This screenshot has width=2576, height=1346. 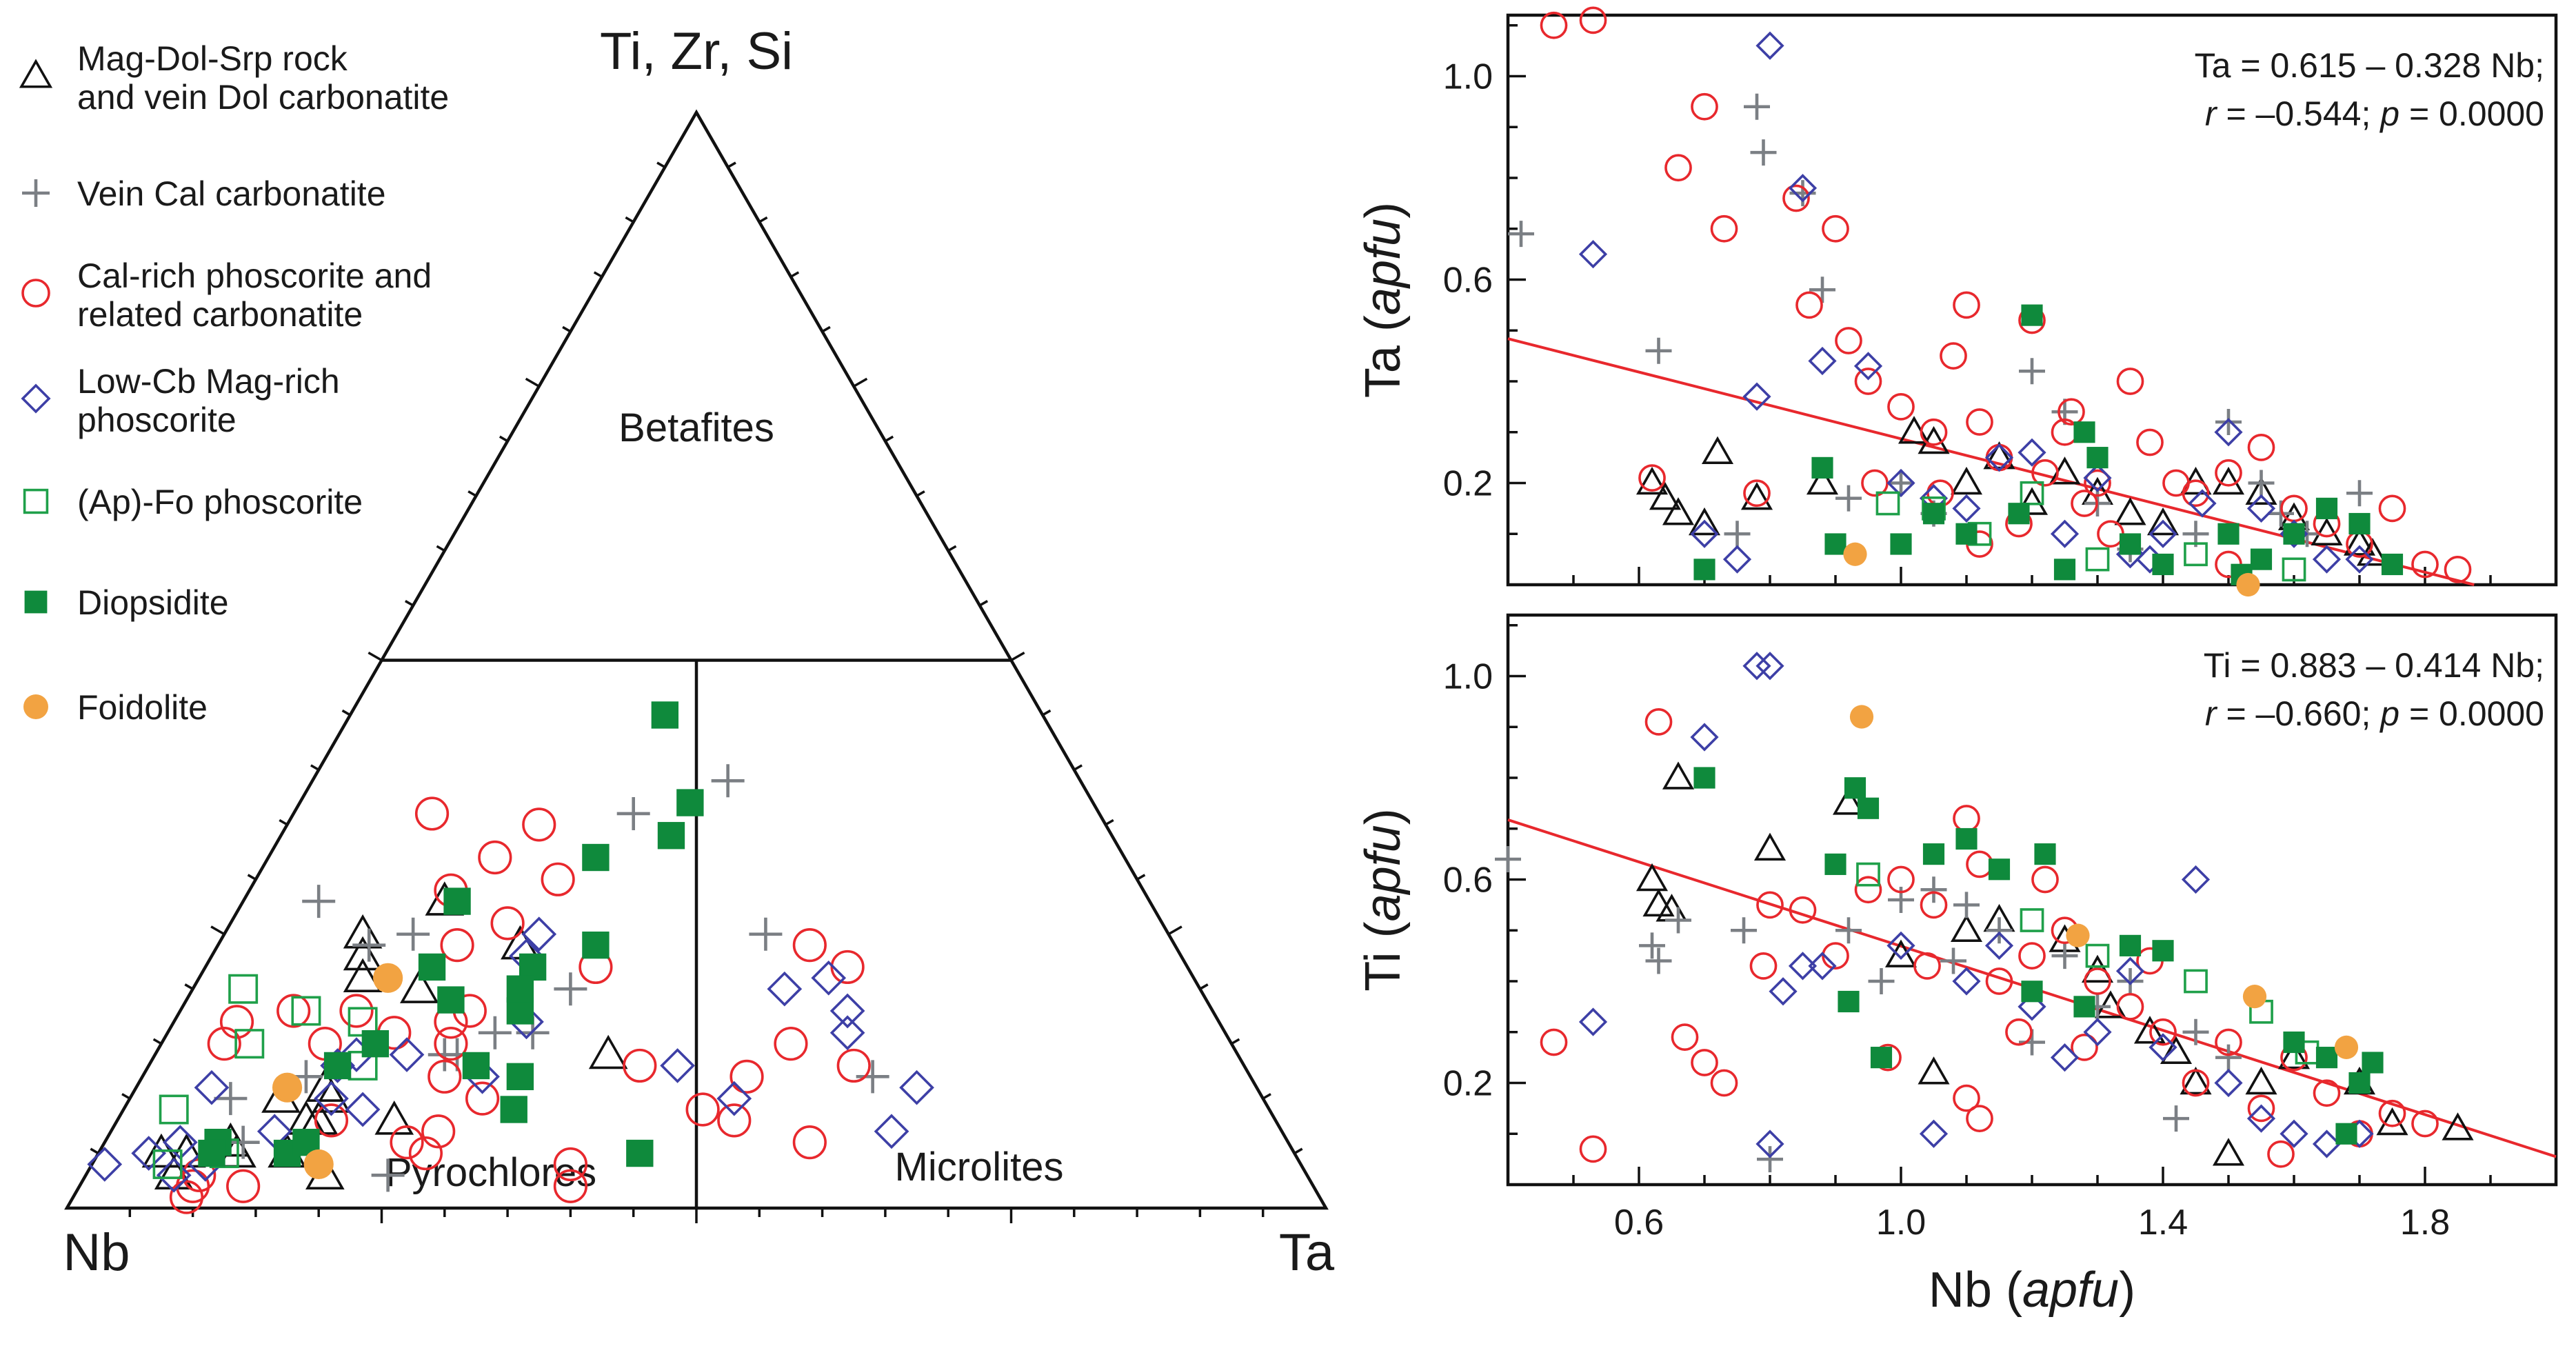 I want to click on plot-ta-y-tick-label: 0.6, so click(x=1468, y=281).